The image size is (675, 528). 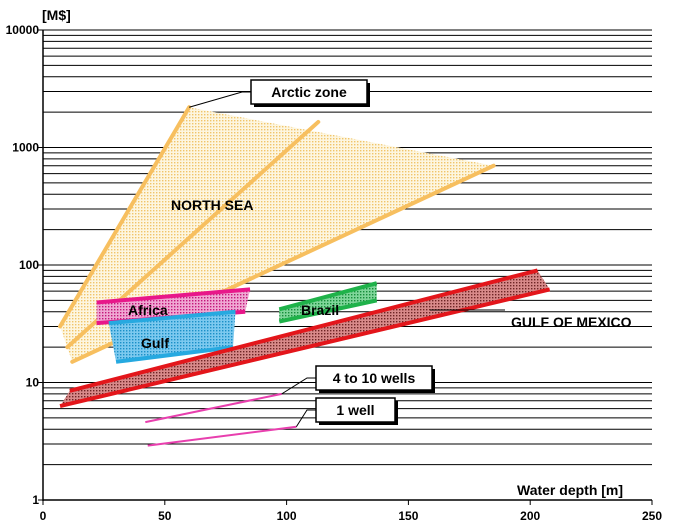 I want to click on callout-box-arctic-zone, so click(x=309, y=92).